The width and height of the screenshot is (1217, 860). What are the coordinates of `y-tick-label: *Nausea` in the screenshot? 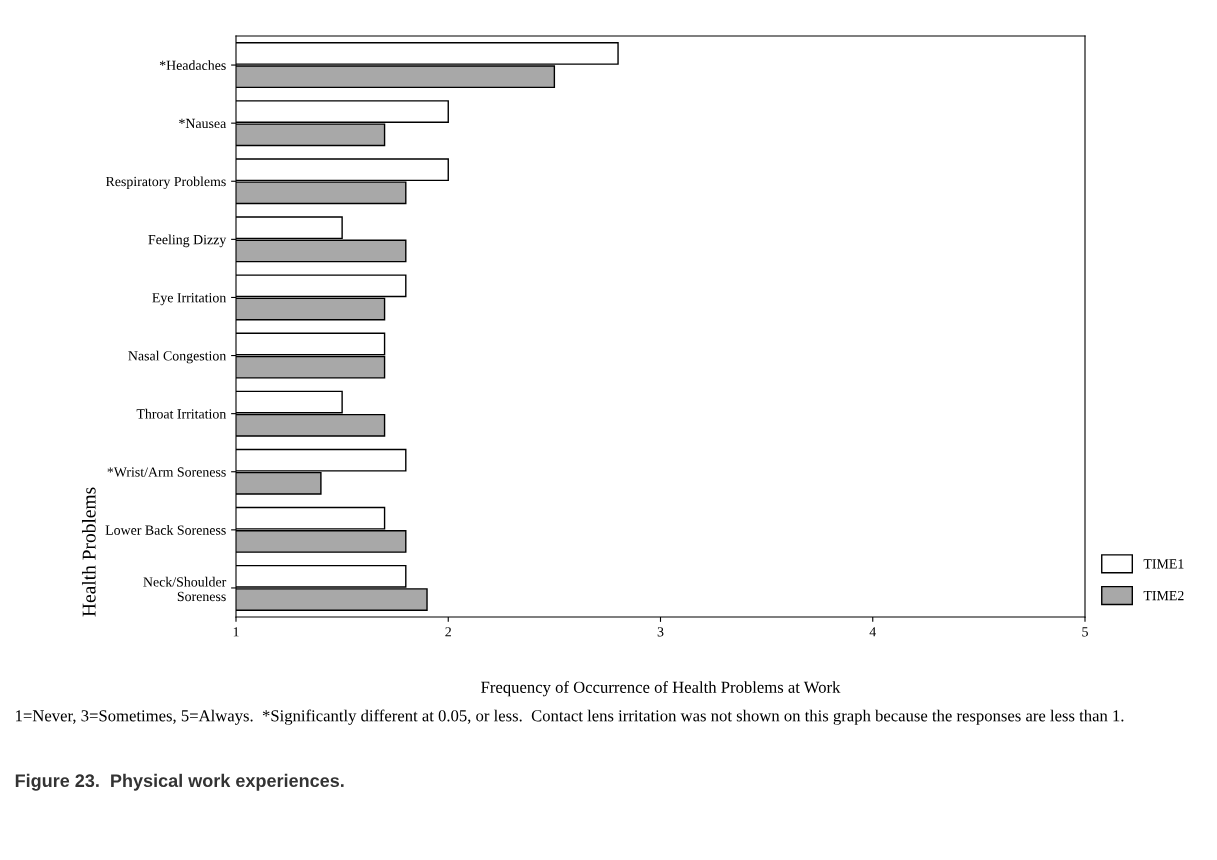 It's located at (203, 123).